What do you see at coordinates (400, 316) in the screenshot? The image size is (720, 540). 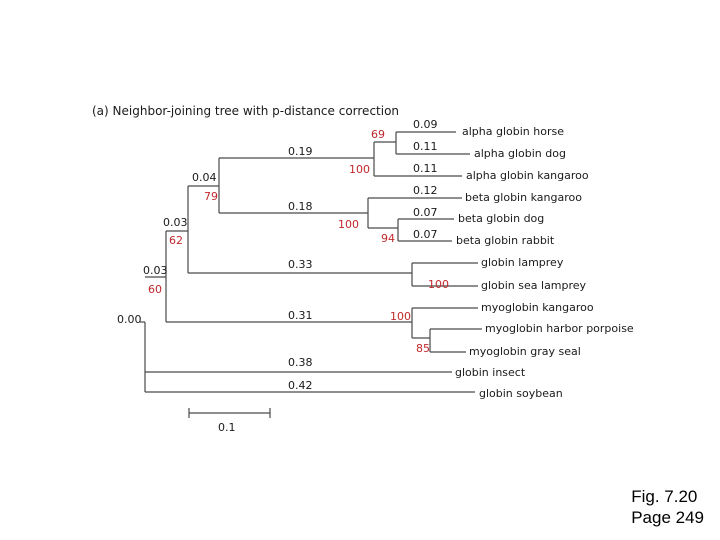 I see `bootstrap-myoglobin-clade: 100` at bounding box center [400, 316].